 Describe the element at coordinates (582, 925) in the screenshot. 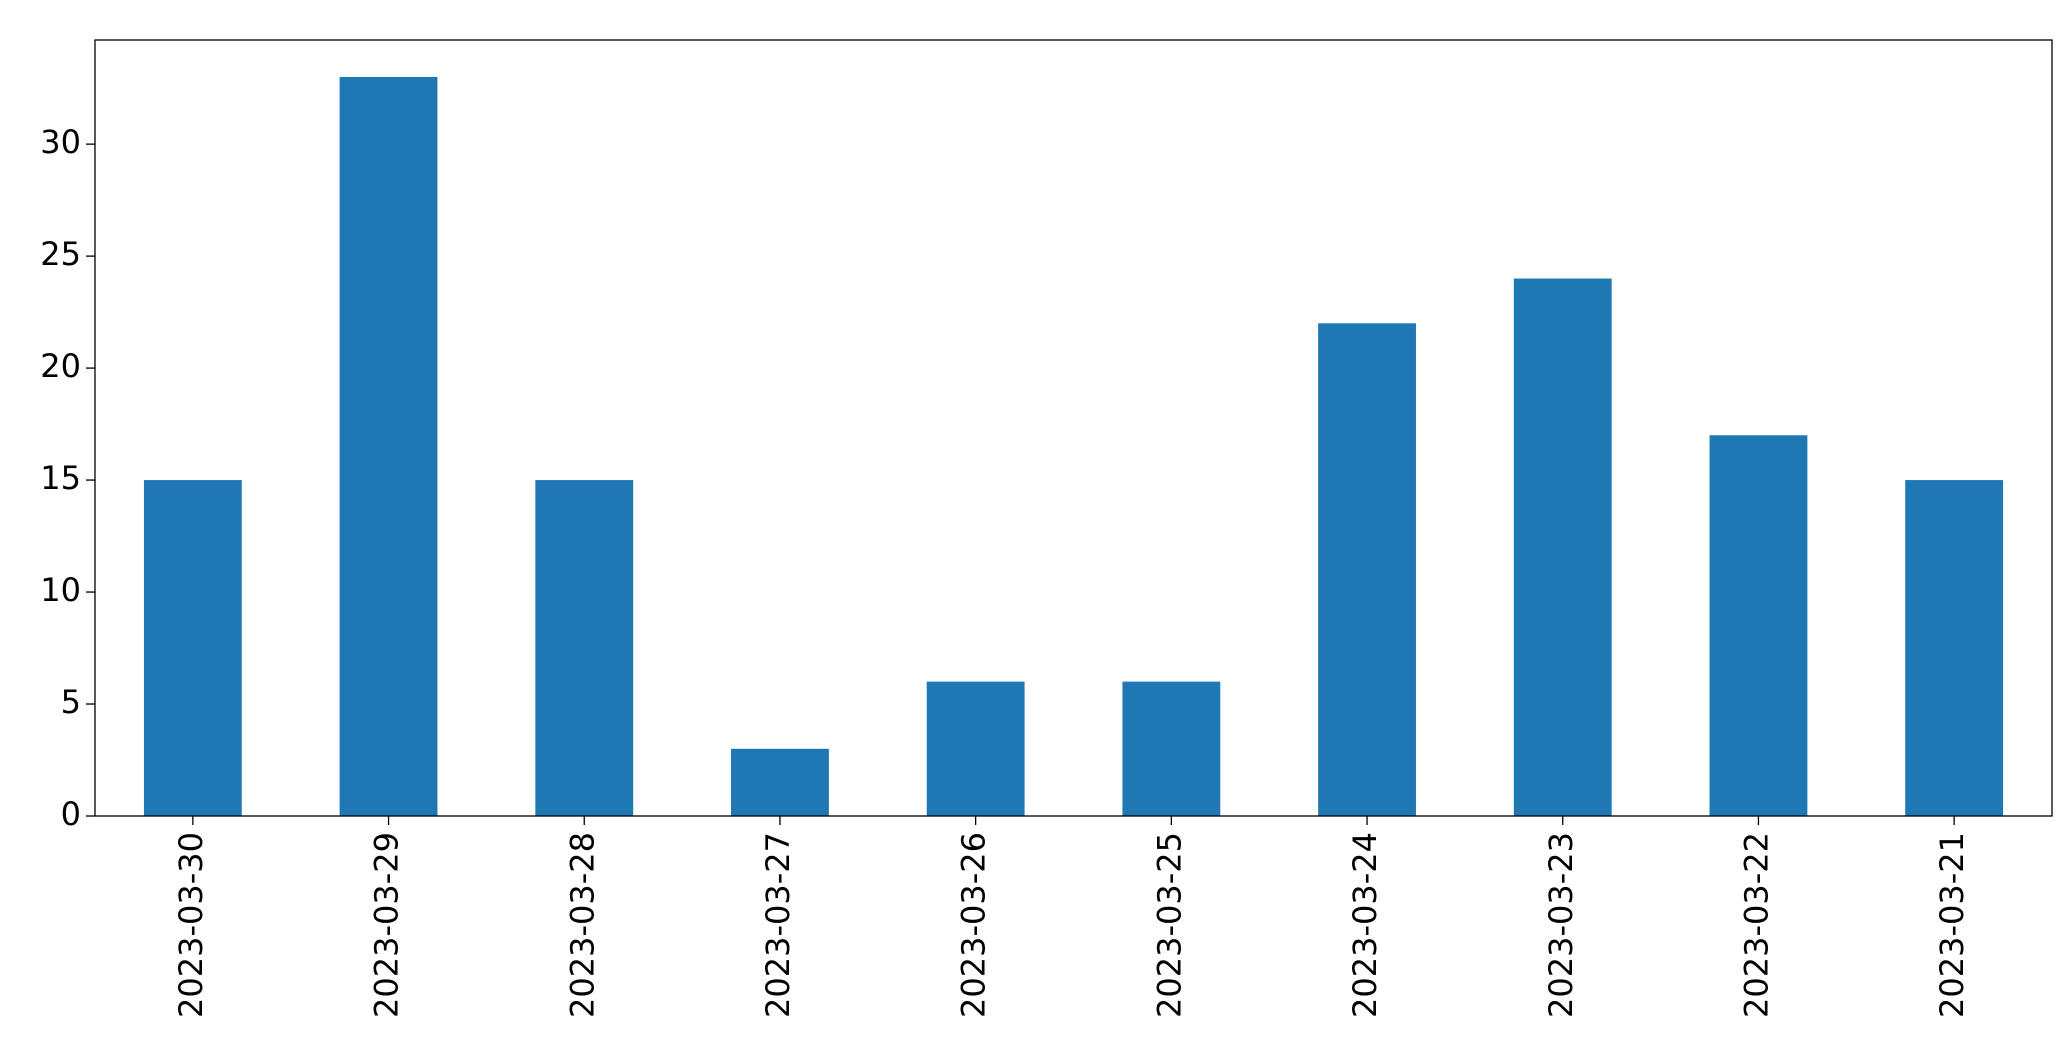

I see `x-tick-label: 2023-03-28` at that location.